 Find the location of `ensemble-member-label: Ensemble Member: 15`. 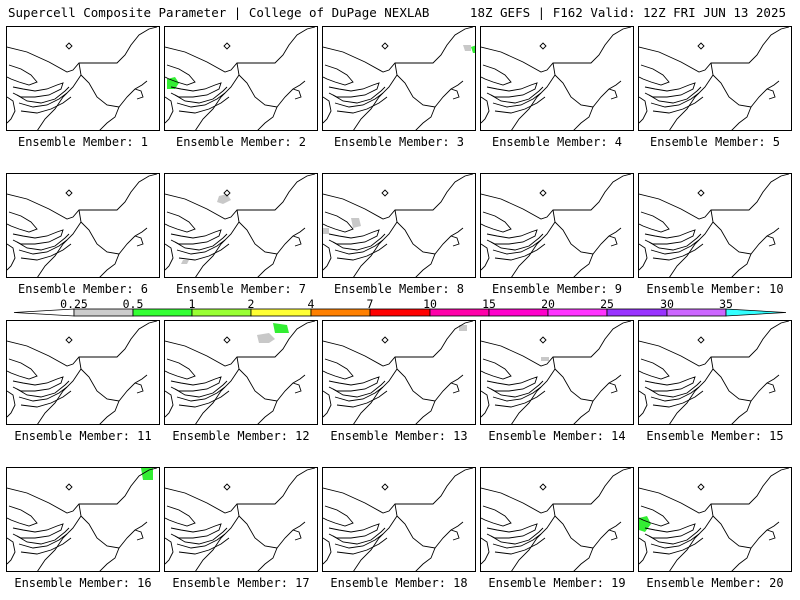

ensemble-member-label: Ensemble Member: 15 is located at coordinates (715, 436).